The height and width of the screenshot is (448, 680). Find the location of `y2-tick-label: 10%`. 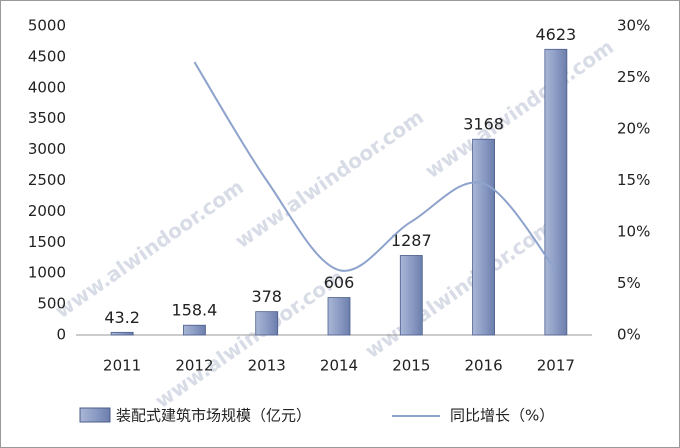

y2-tick-label: 10% is located at coordinates (633, 232).